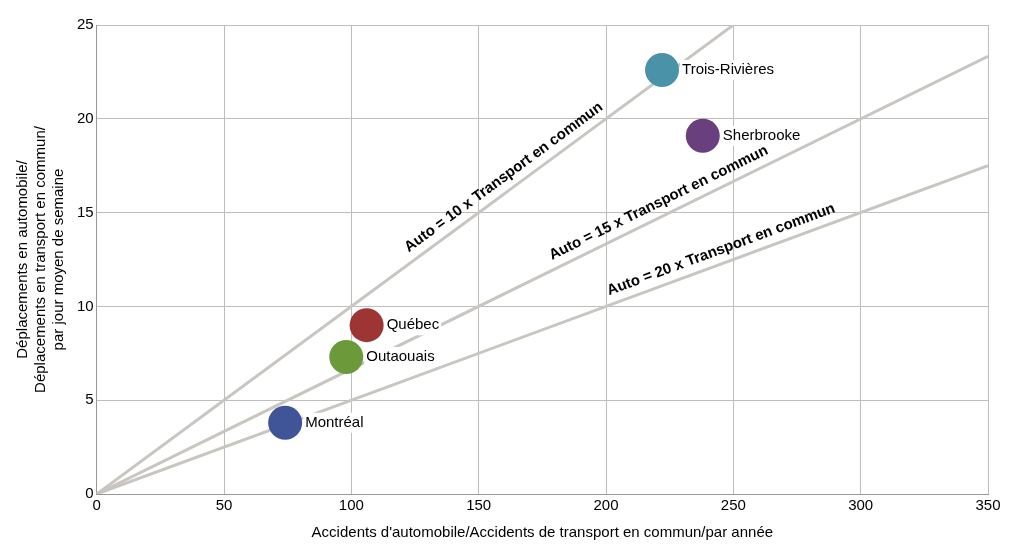 This screenshot has width=1013, height=556. I want to click on series-label: Québec, so click(413, 324).